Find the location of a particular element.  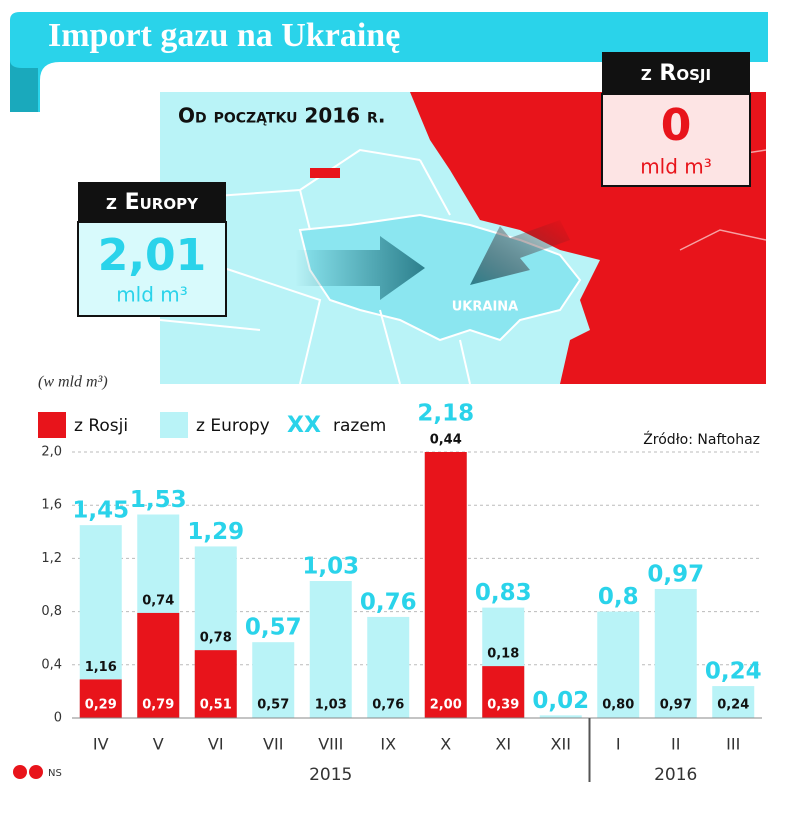

europe-label: 0,57 is located at coordinates (273, 705).